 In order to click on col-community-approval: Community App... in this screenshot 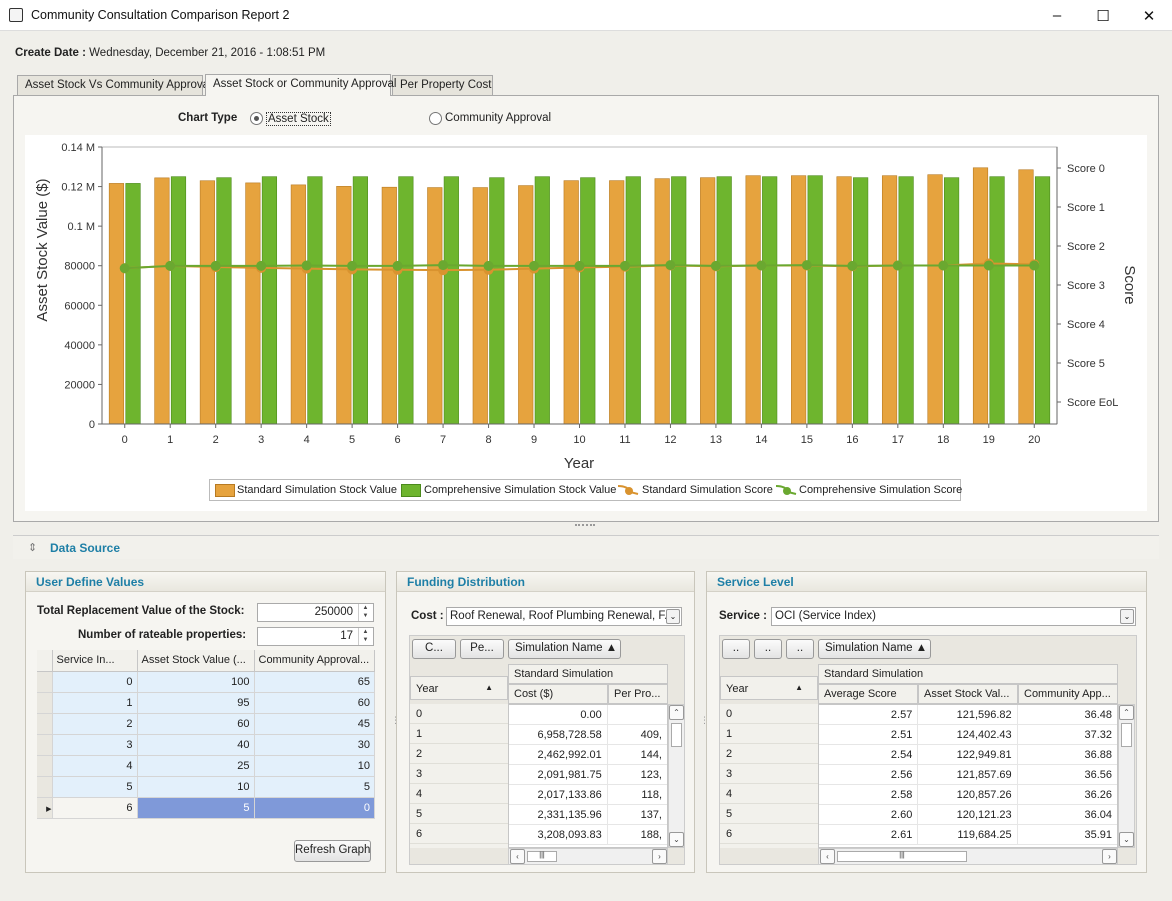, I will do `click(1068, 694)`.